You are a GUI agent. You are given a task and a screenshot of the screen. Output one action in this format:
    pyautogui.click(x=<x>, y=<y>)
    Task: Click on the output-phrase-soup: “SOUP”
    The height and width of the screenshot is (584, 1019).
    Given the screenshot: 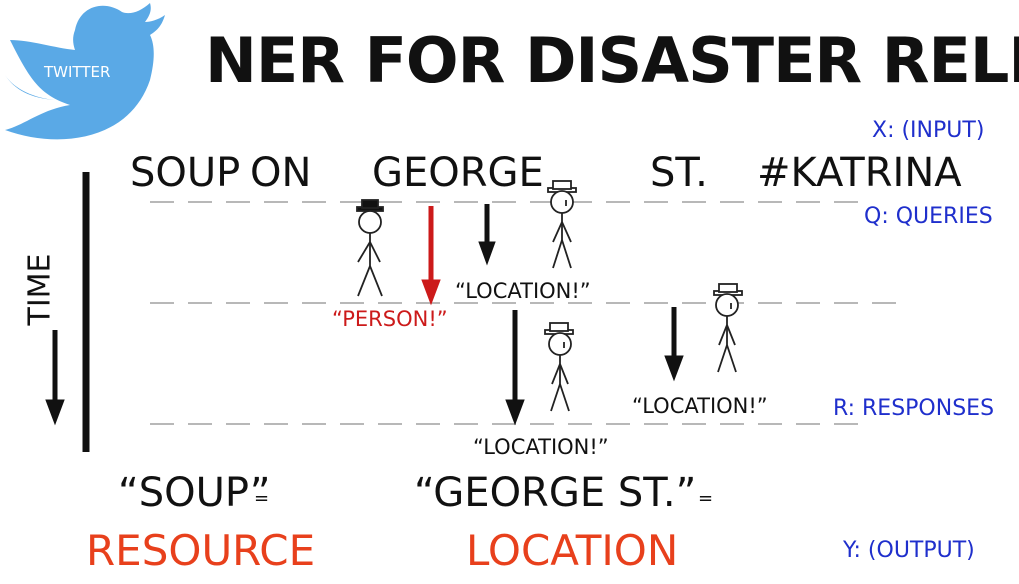 What is the action you would take?
    pyautogui.click(x=194, y=493)
    